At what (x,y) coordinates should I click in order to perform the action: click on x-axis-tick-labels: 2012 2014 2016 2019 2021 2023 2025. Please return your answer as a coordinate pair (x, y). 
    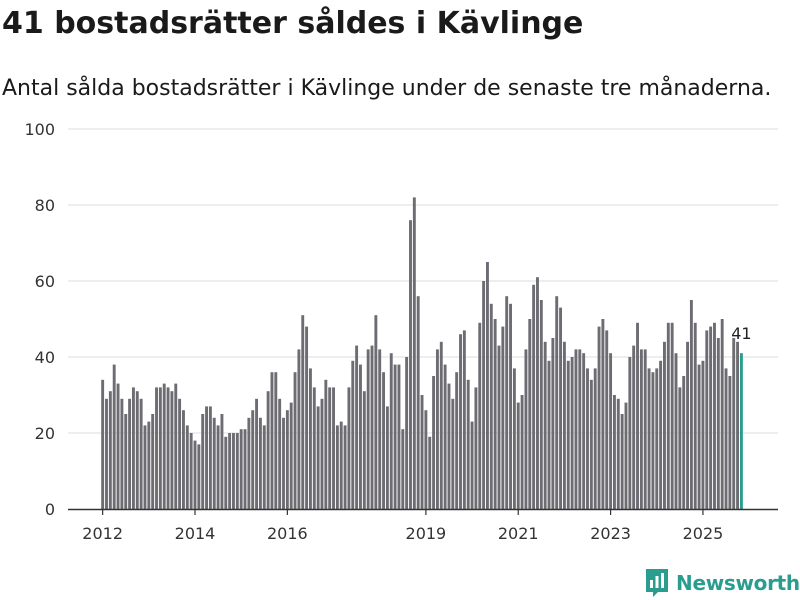
    Looking at the image, I should click on (402, 533).